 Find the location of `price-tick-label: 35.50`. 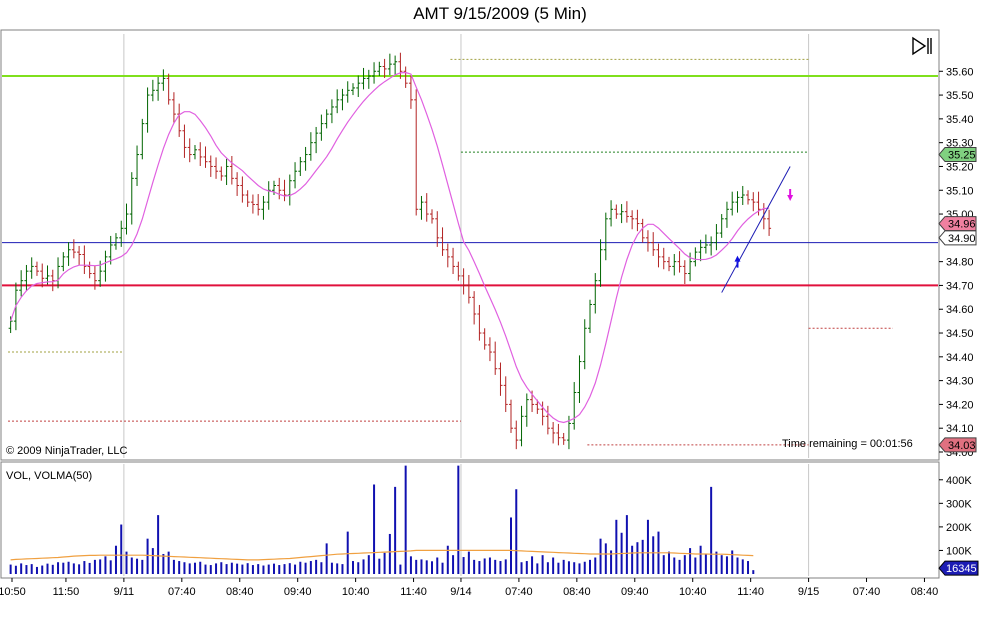

price-tick-label: 35.50 is located at coordinates (960, 96).